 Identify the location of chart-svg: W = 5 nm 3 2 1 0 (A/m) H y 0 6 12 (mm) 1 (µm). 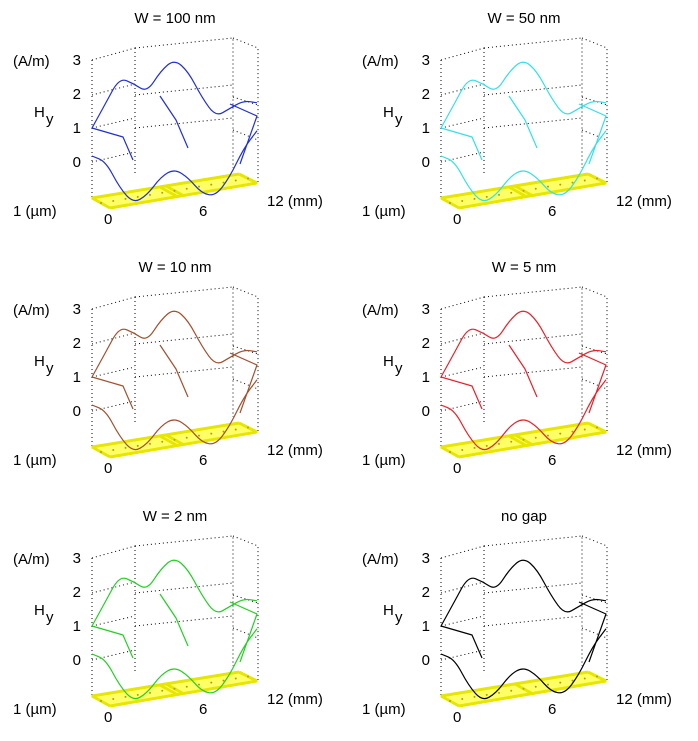
(517, 368).